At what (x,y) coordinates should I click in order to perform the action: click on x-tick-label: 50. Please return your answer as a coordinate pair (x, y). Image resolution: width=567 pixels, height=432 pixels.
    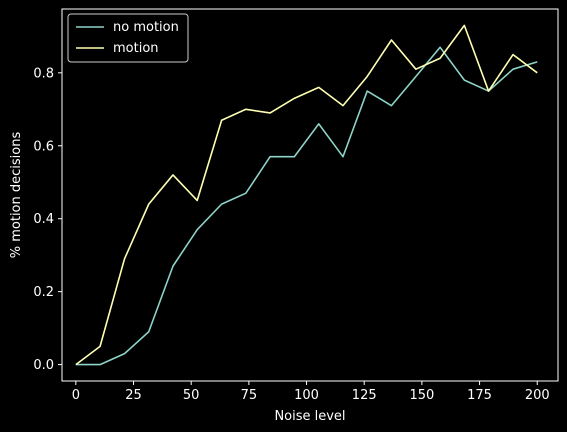
    Looking at the image, I should click on (191, 395).